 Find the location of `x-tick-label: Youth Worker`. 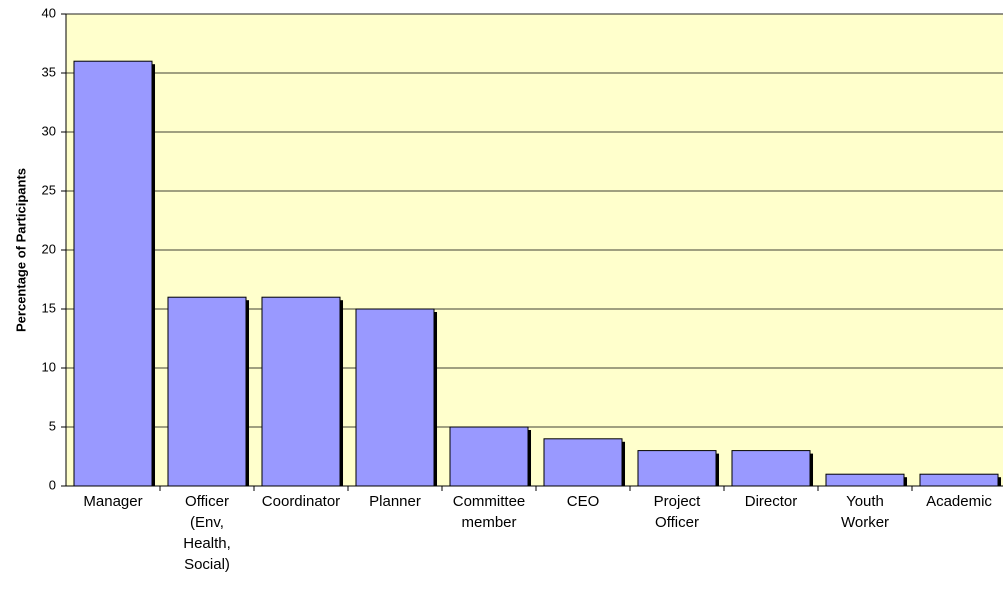

x-tick-label: Youth Worker is located at coordinates (865, 512).